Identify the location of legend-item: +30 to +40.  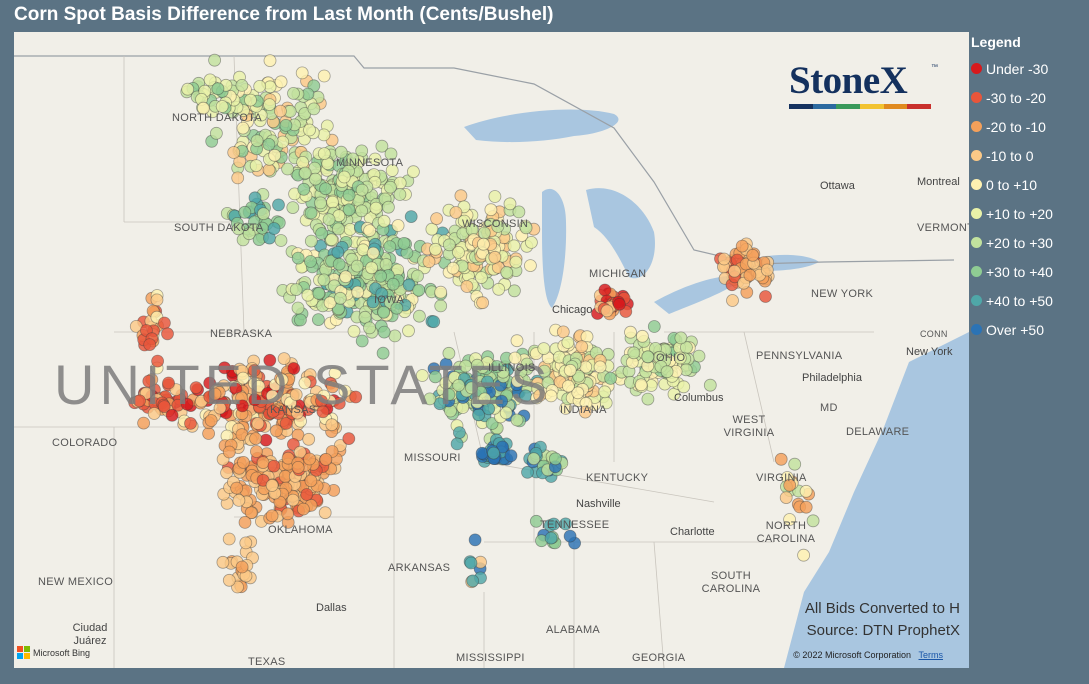
(1028, 271).